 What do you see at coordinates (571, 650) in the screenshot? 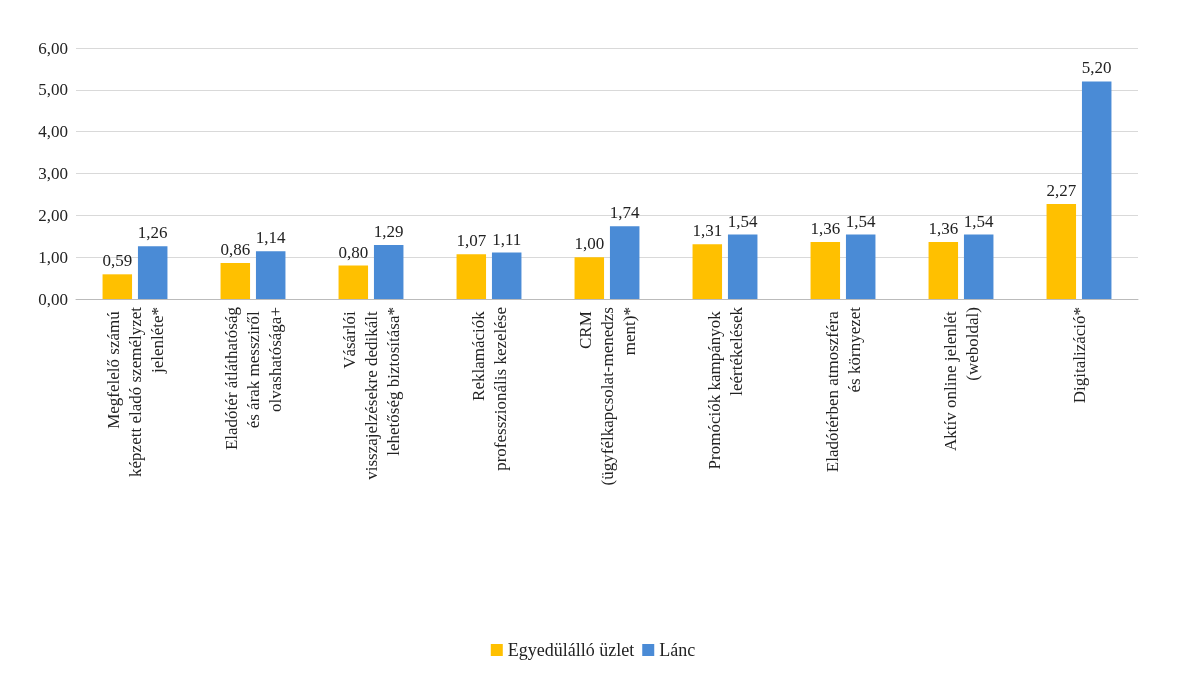
I see `legend-label: Egyedülálló üzlet` at bounding box center [571, 650].